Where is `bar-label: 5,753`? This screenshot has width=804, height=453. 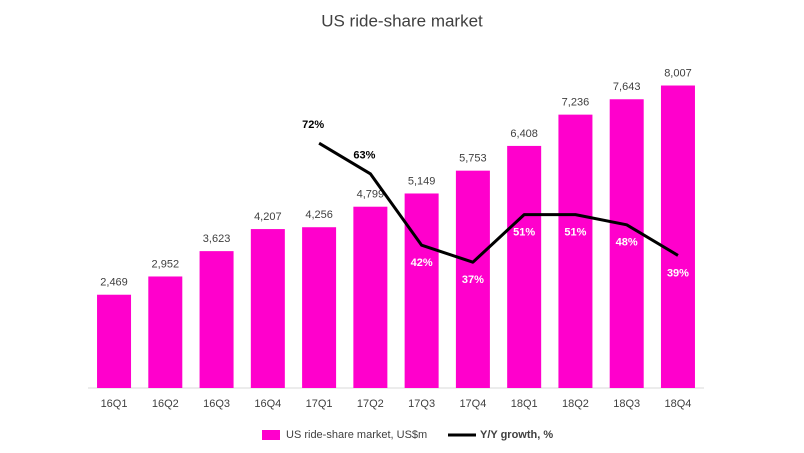
bar-label: 5,753 is located at coordinates (473, 159).